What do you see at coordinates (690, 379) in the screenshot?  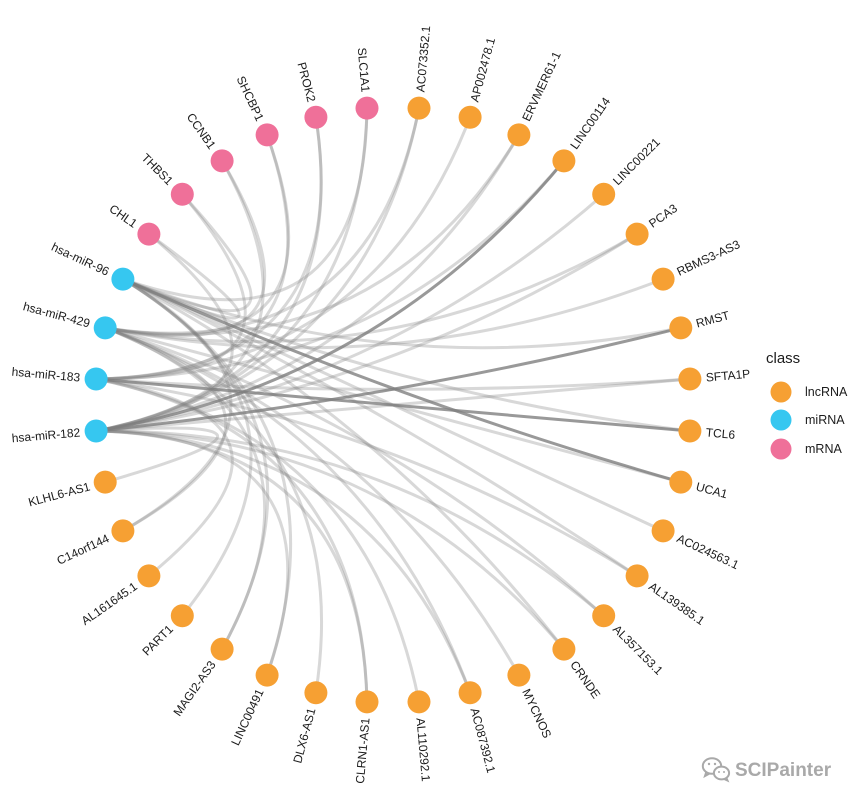 I see `node-sfta1p` at bounding box center [690, 379].